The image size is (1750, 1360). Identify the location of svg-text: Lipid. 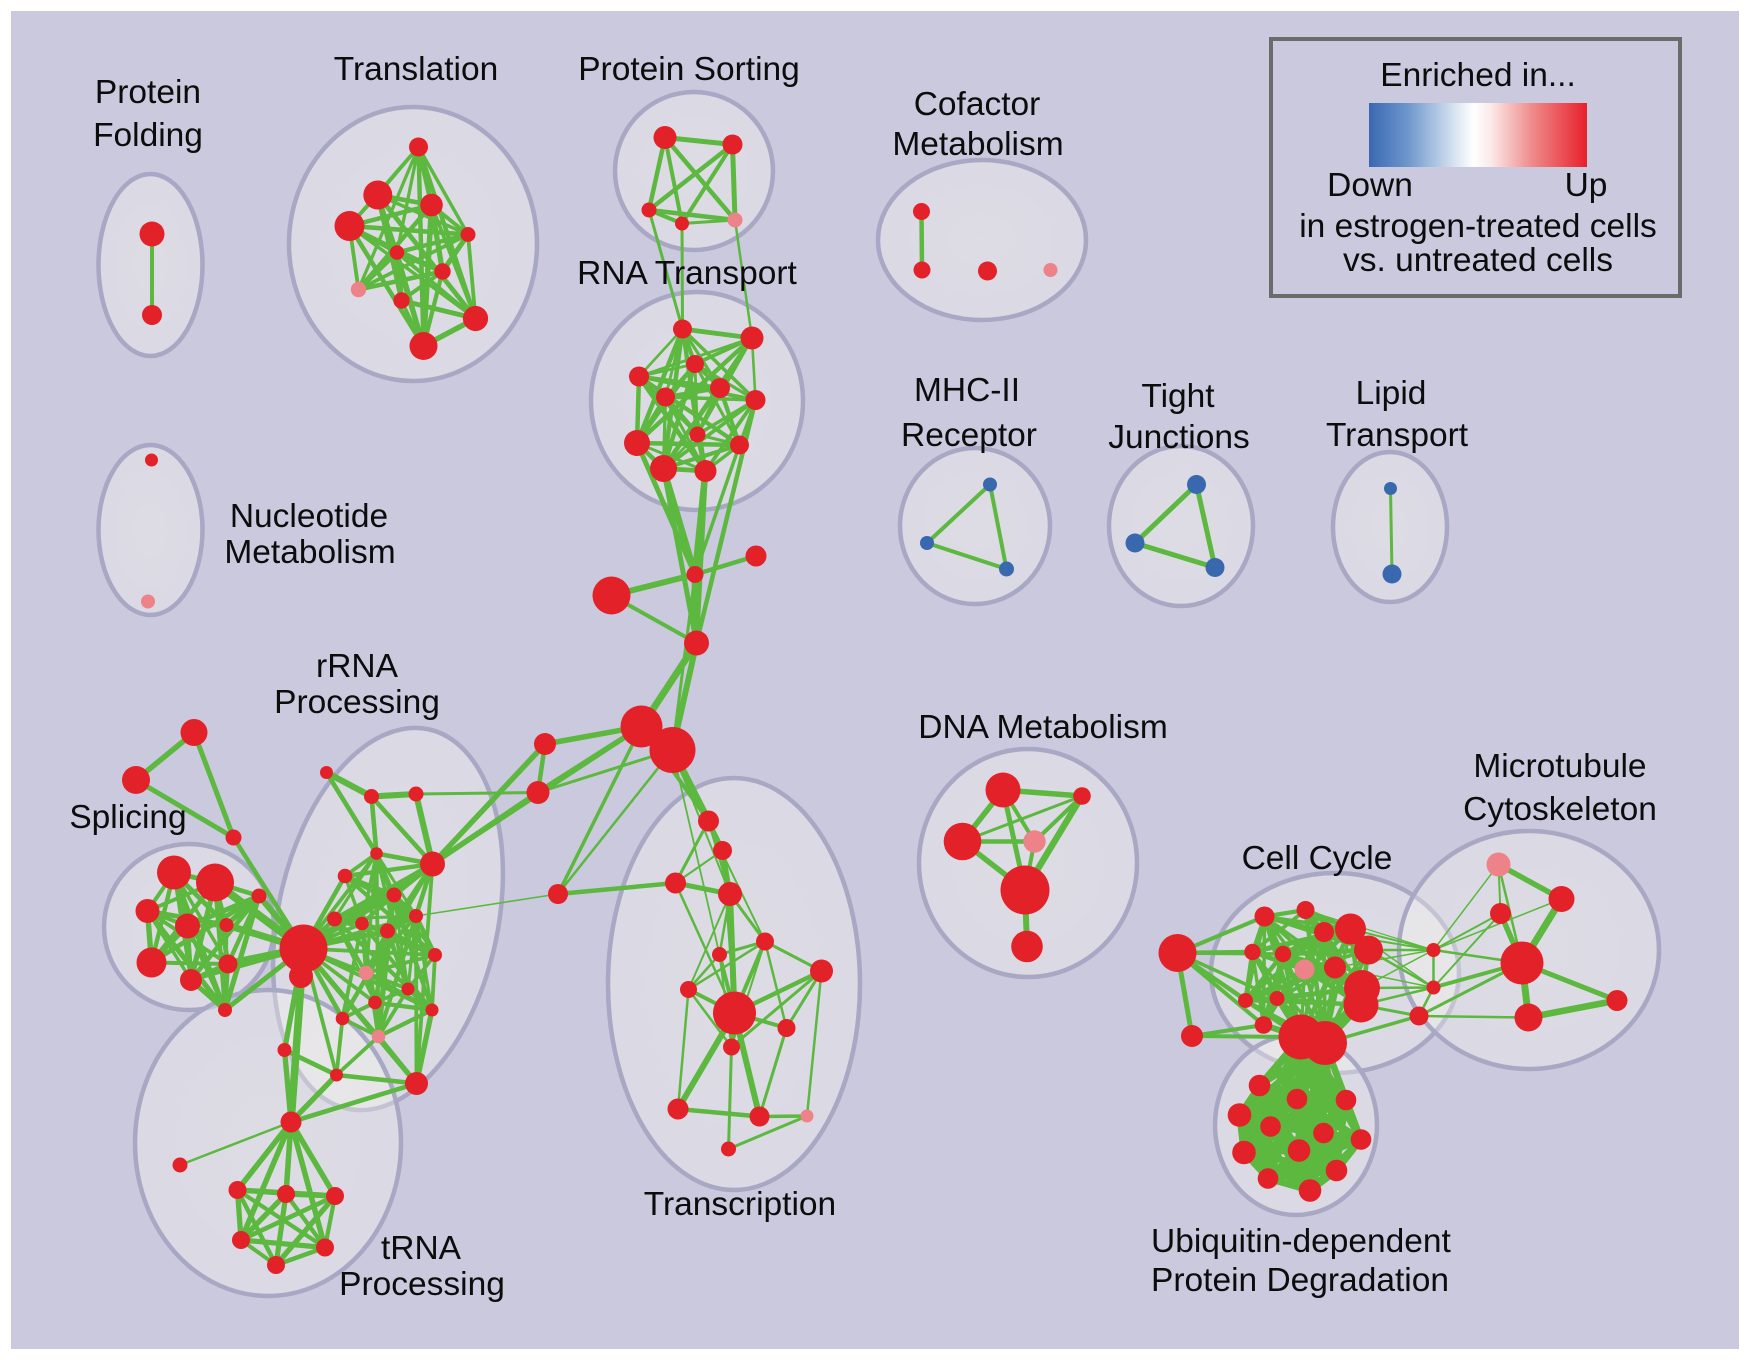
(1391, 393).